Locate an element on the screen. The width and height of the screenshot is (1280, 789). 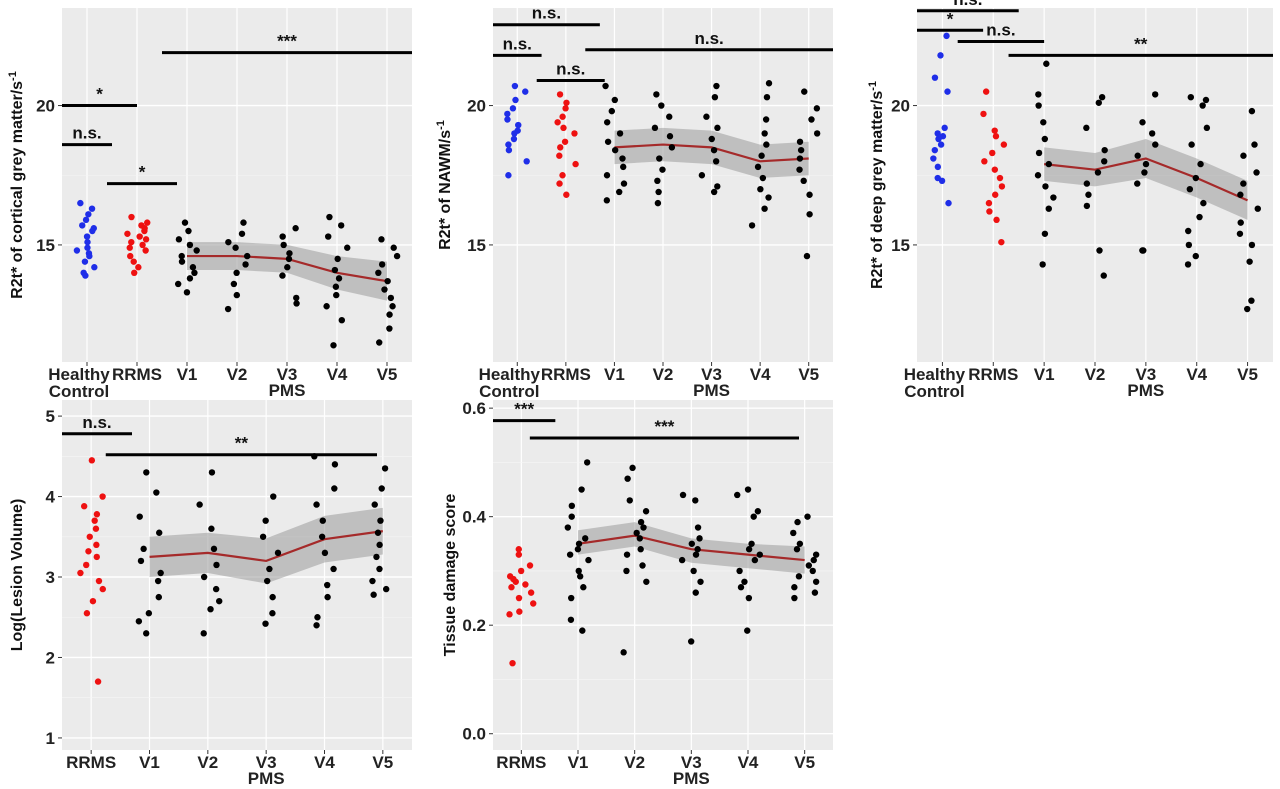
x-tick-label: Healthy is located at coordinates (935, 374).